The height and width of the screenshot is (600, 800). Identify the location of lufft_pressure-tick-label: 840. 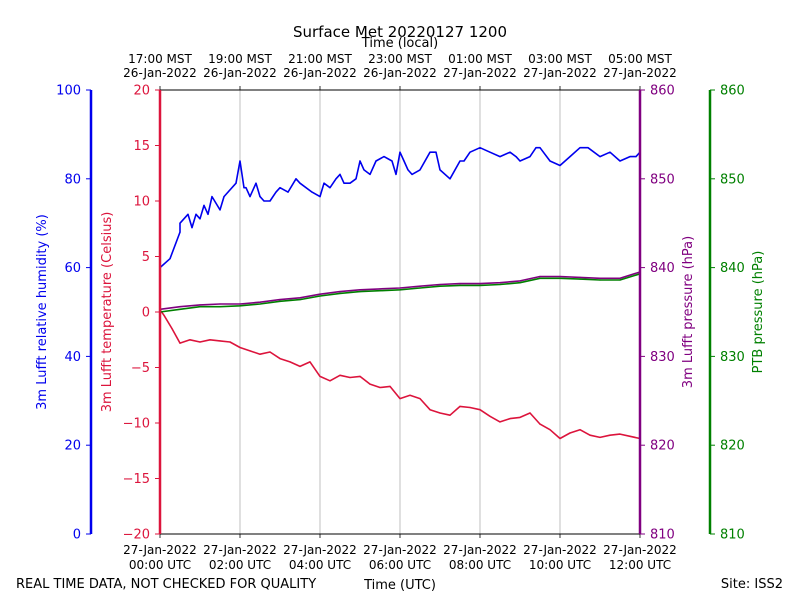
(662, 268).